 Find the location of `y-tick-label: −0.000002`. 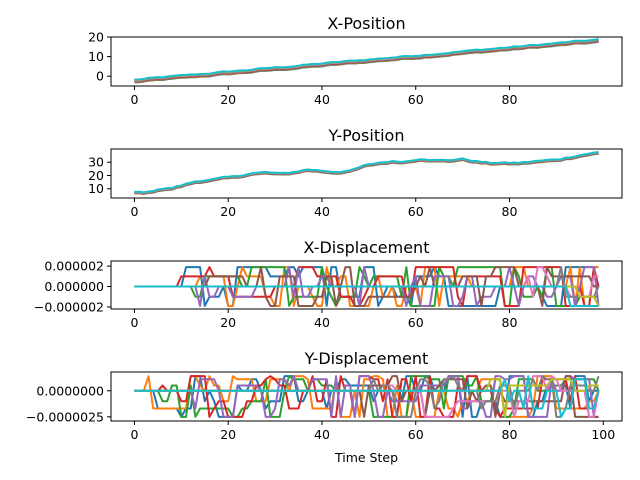

y-tick-label: −0.000002 is located at coordinates (69, 306).